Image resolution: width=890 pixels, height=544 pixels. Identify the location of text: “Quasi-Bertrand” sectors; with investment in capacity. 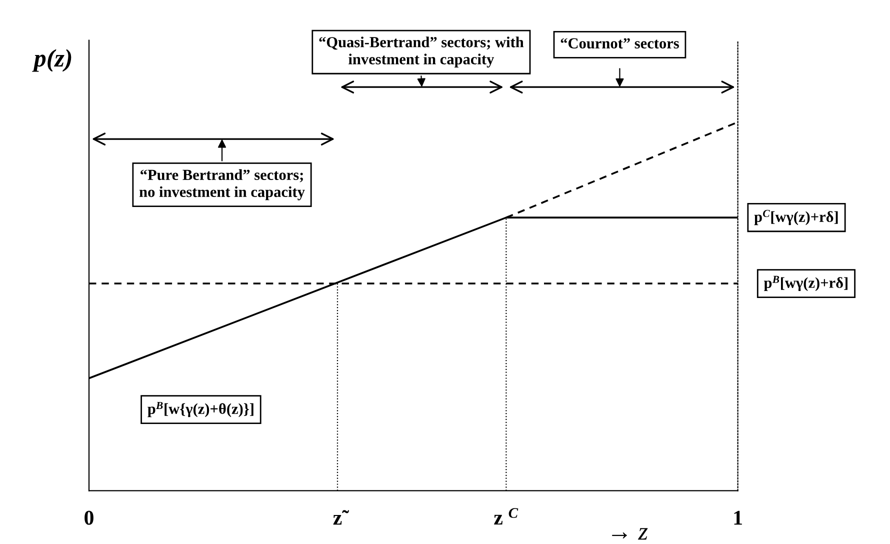
(421, 52).